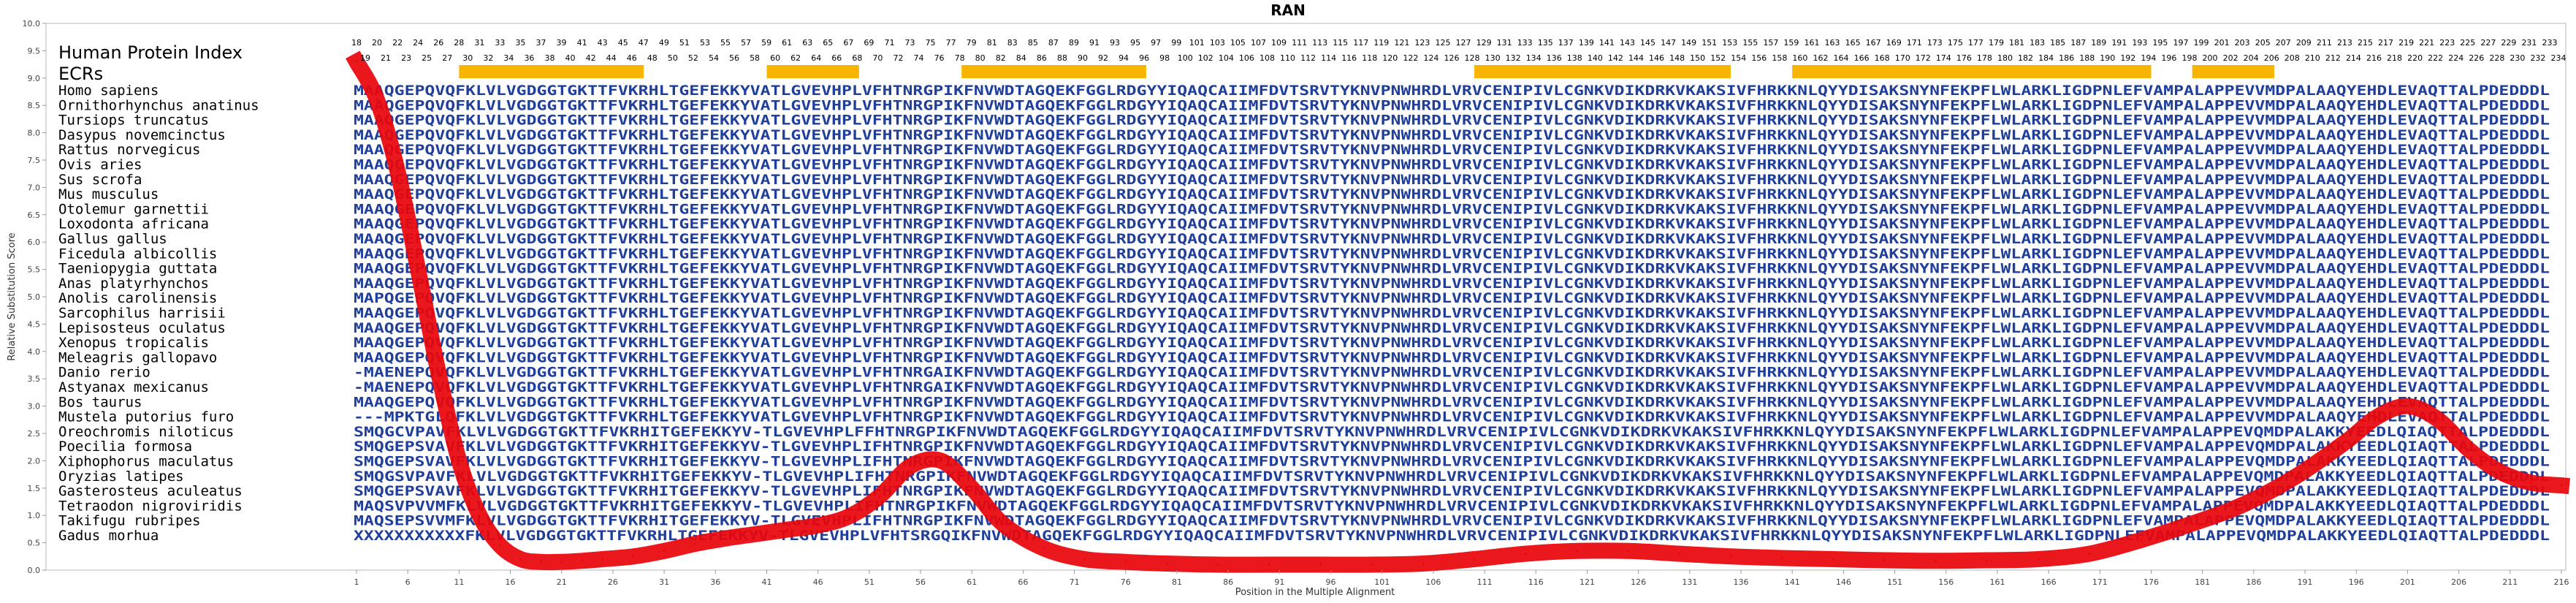 Image resolution: width=2576 pixels, height=603 pixels. Describe the element at coordinates (1013, 43) in the screenshot. I see `index-label-top: 83` at that location.